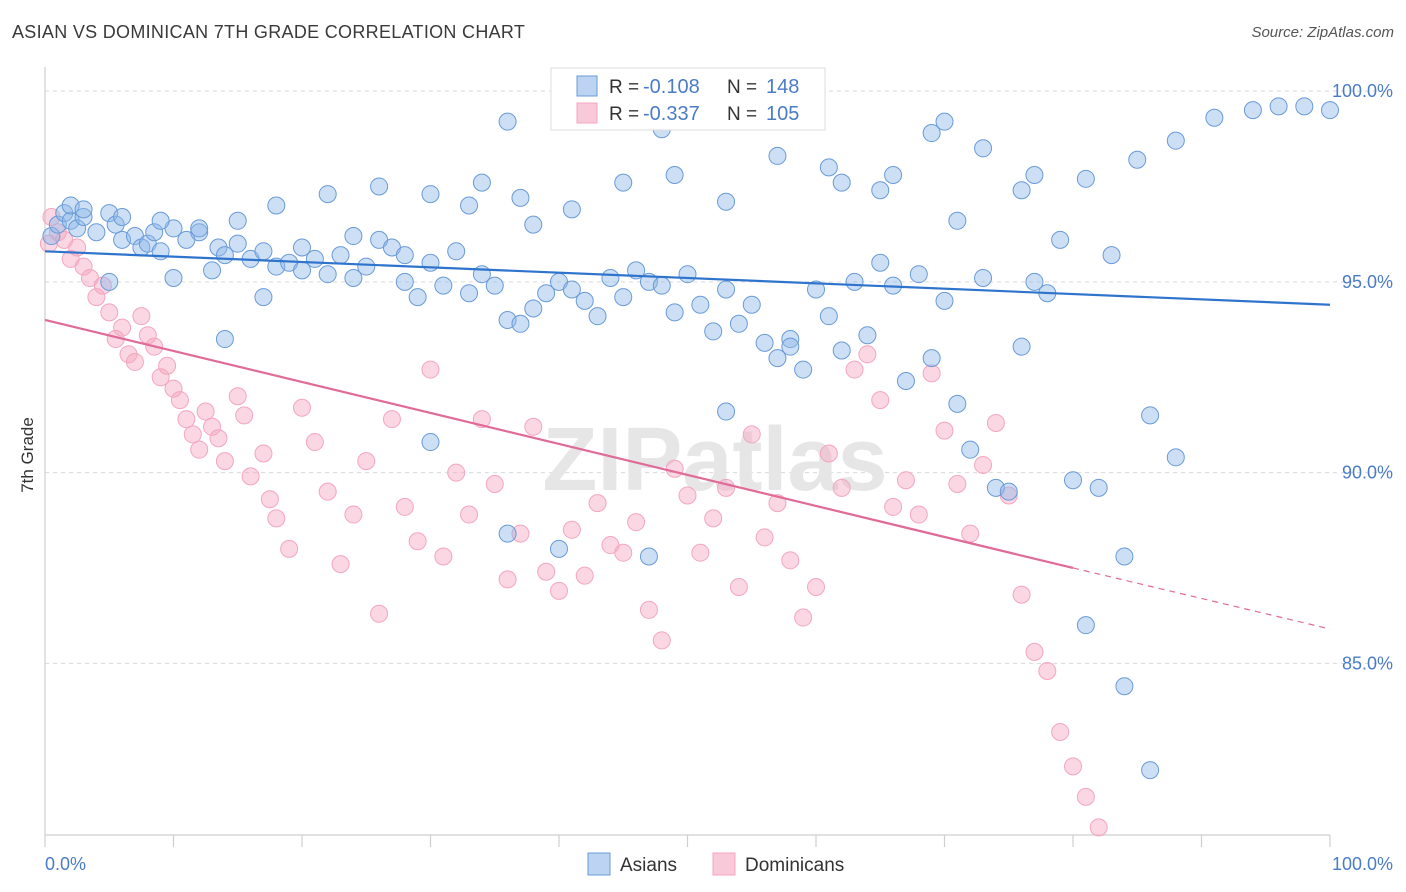 The height and width of the screenshot is (892, 1406). I want to click on chart-source: Source: ZipAtlas.com, so click(1322, 32).